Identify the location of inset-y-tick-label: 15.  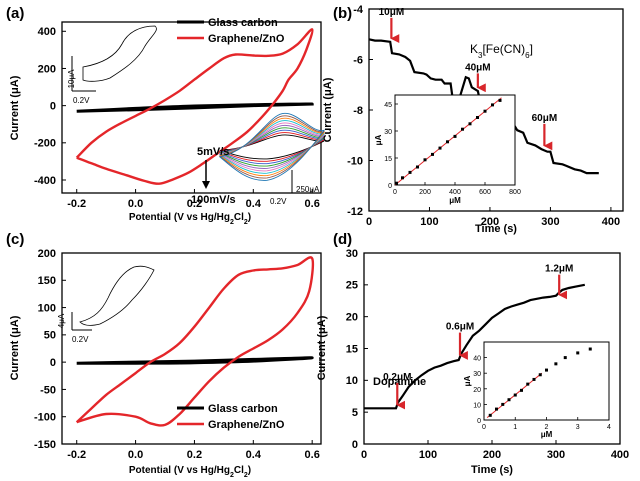
(388, 159).